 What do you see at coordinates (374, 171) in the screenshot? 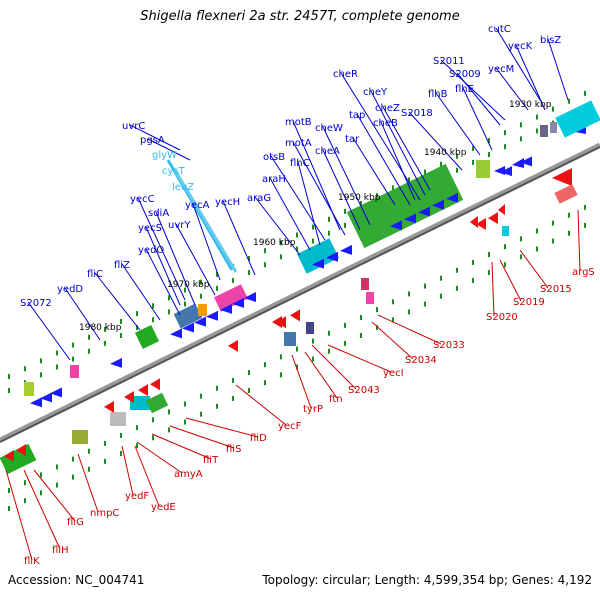
I see `leader-line-tar` at bounding box center [374, 171].